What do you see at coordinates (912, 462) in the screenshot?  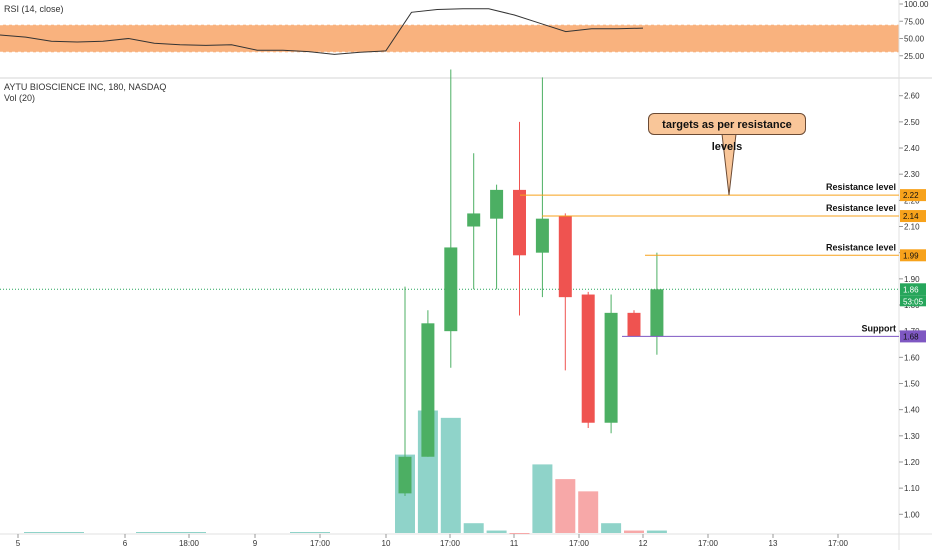 I see `price-tick-label: 1.20` at bounding box center [912, 462].